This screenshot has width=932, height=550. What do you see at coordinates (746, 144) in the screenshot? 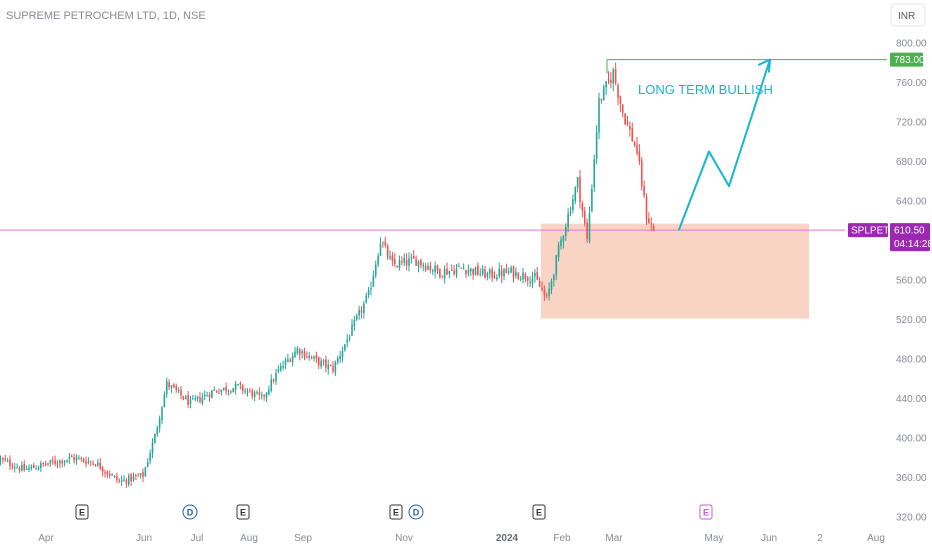
I see `projection-layer` at bounding box center [746, 144].